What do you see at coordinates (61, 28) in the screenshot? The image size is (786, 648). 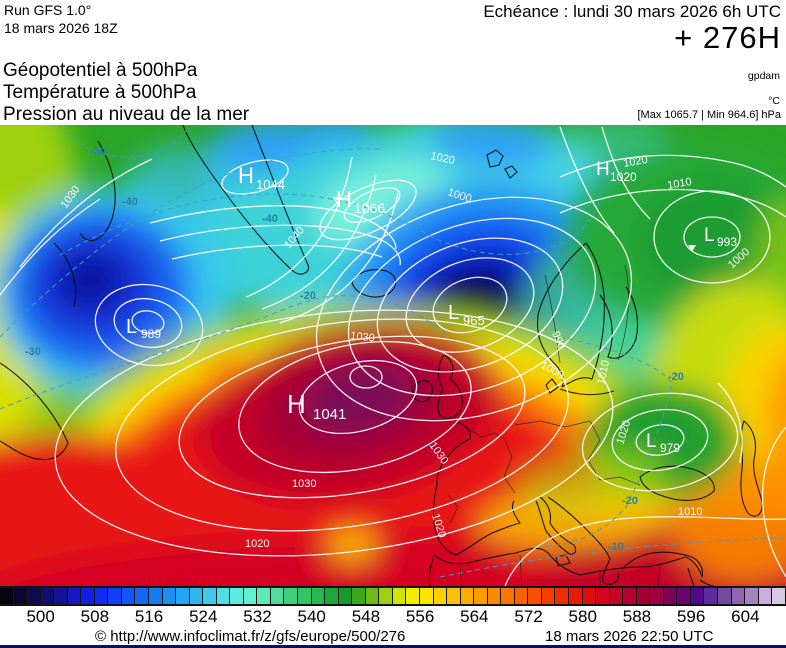 I see `run-date-label: 18 mars 2026 18Z` at bounding box center [61, 28].